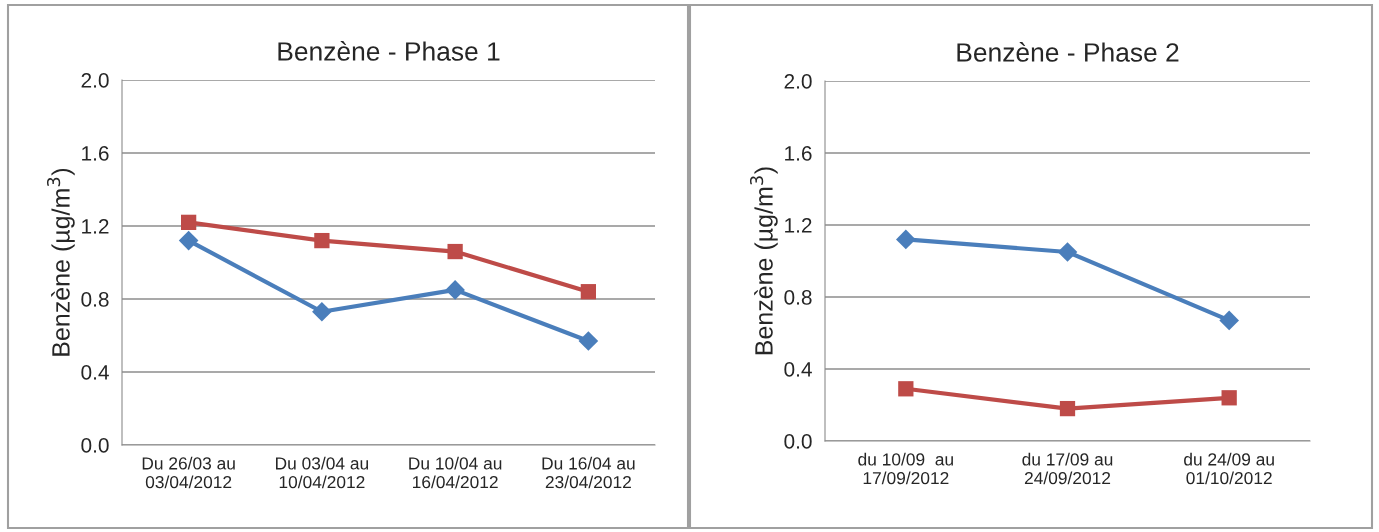 The width and height of the screenshot is (1379, 532). What do you see at coordinates (322, 472) in the screenshot?
I see `x-tick-label: Du 03/04 au 10/04/2012` at bounding box center [322, 472].